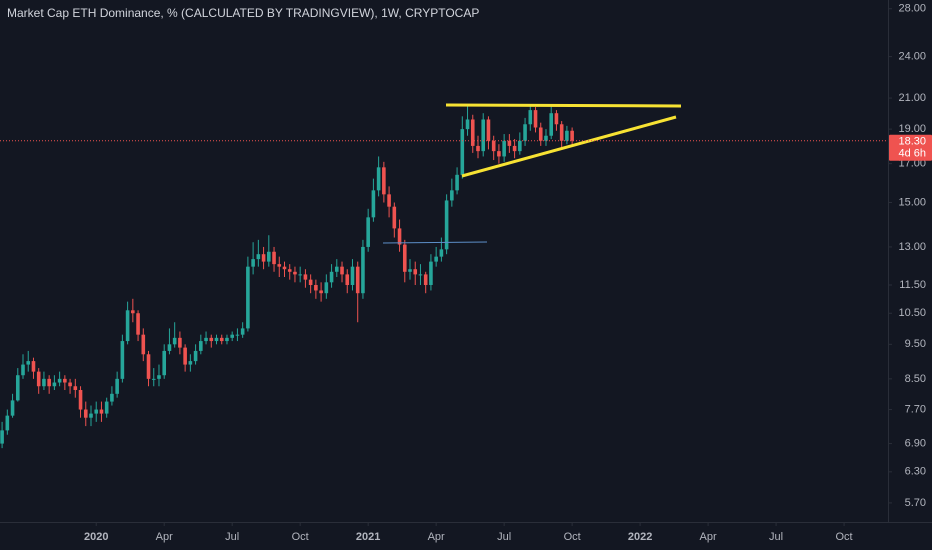 The image size is (932, 550). Describe the element at coordinates (912, 202) in the screenshot. I see `y-tick-label: 15.00` at that location.